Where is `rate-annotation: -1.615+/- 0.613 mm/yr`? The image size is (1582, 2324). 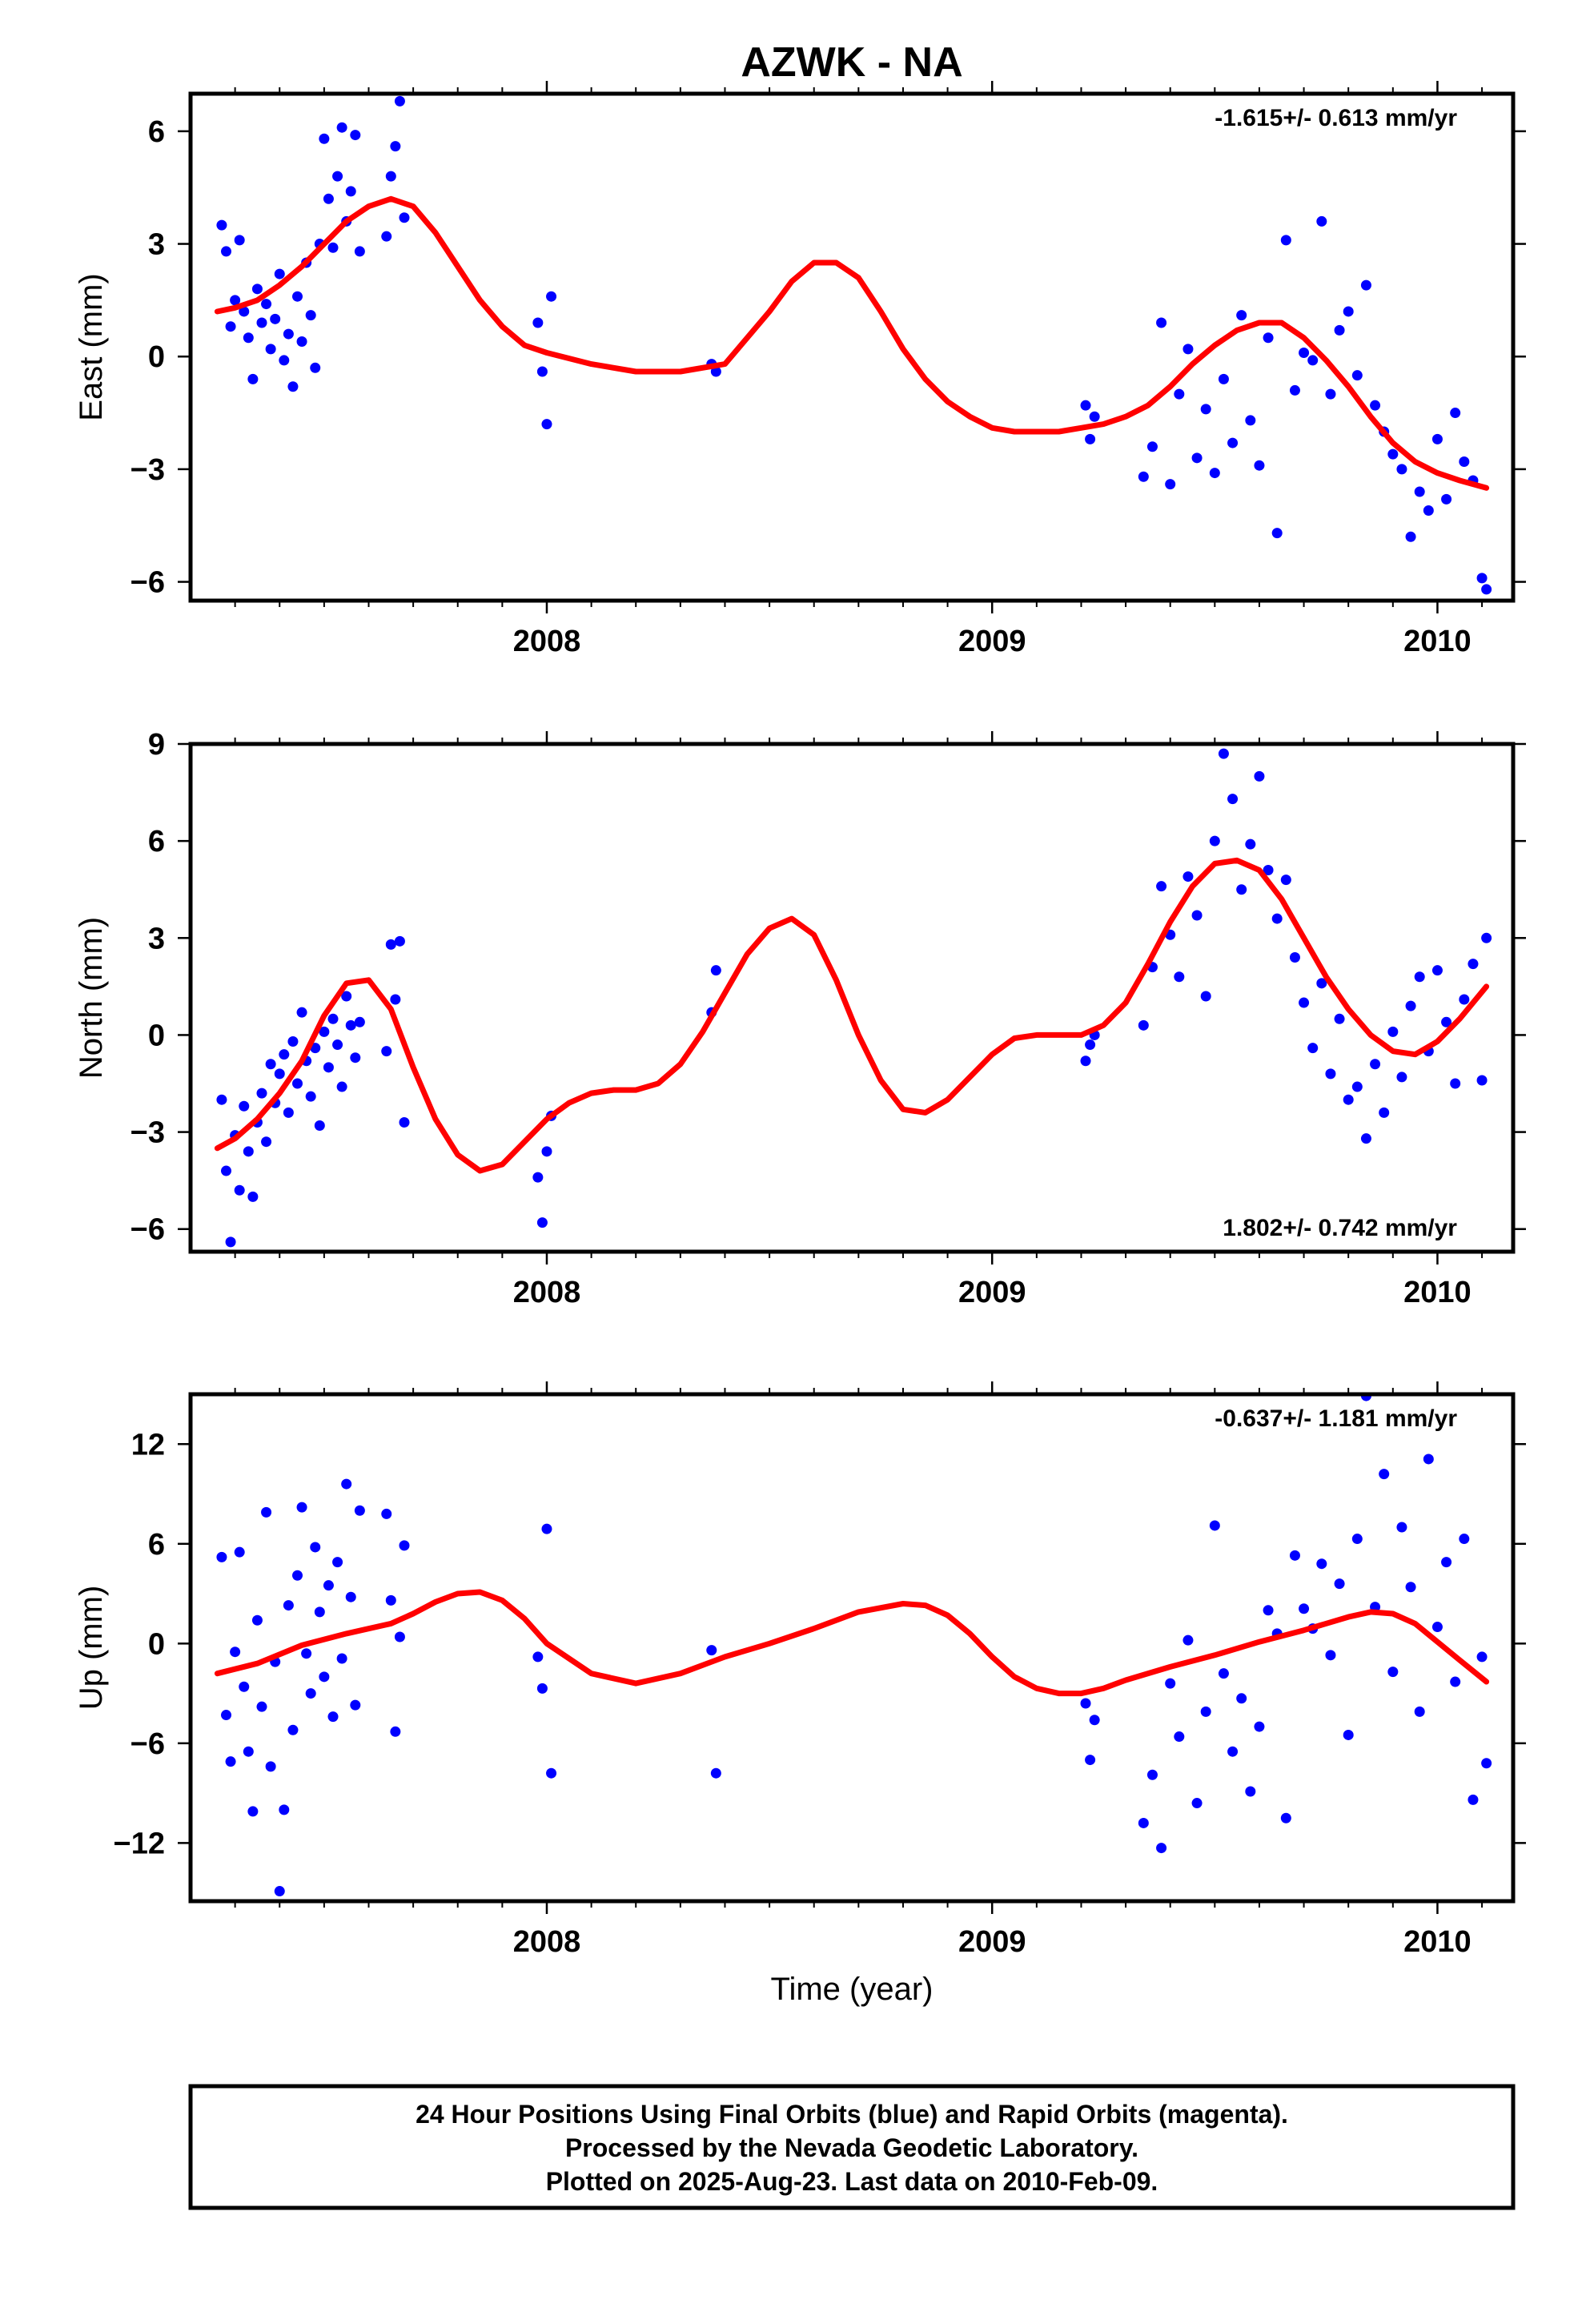 rate-annotation: -1.615+/- 0.613 mm/yr is located at coordinates (1336, 118).